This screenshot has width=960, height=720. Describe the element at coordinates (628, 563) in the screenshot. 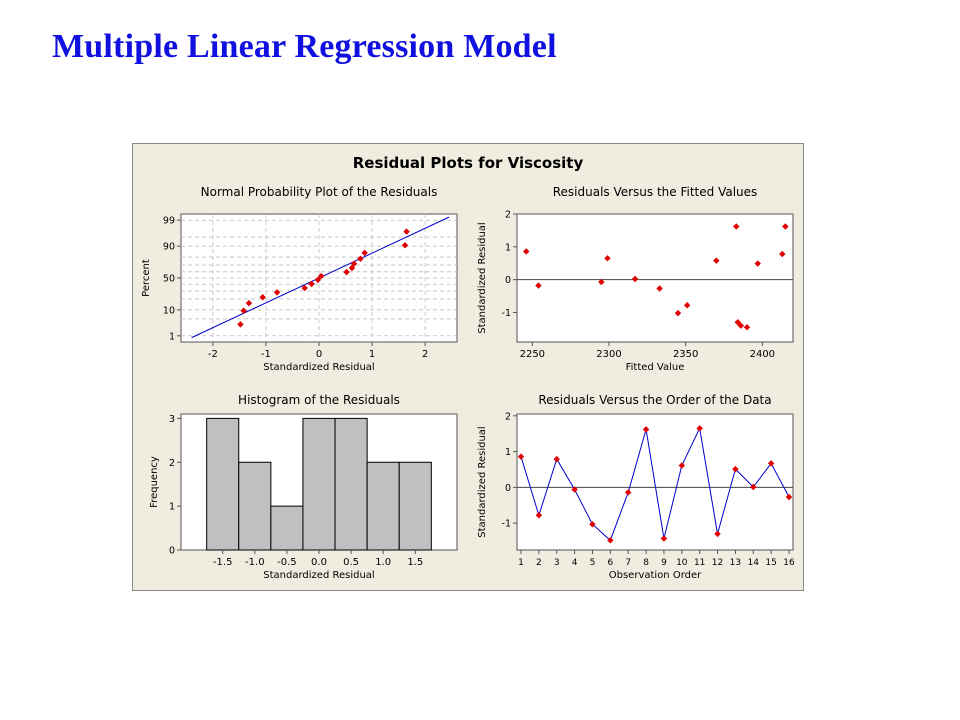

I see `order-xtick-label: 7` at that location.